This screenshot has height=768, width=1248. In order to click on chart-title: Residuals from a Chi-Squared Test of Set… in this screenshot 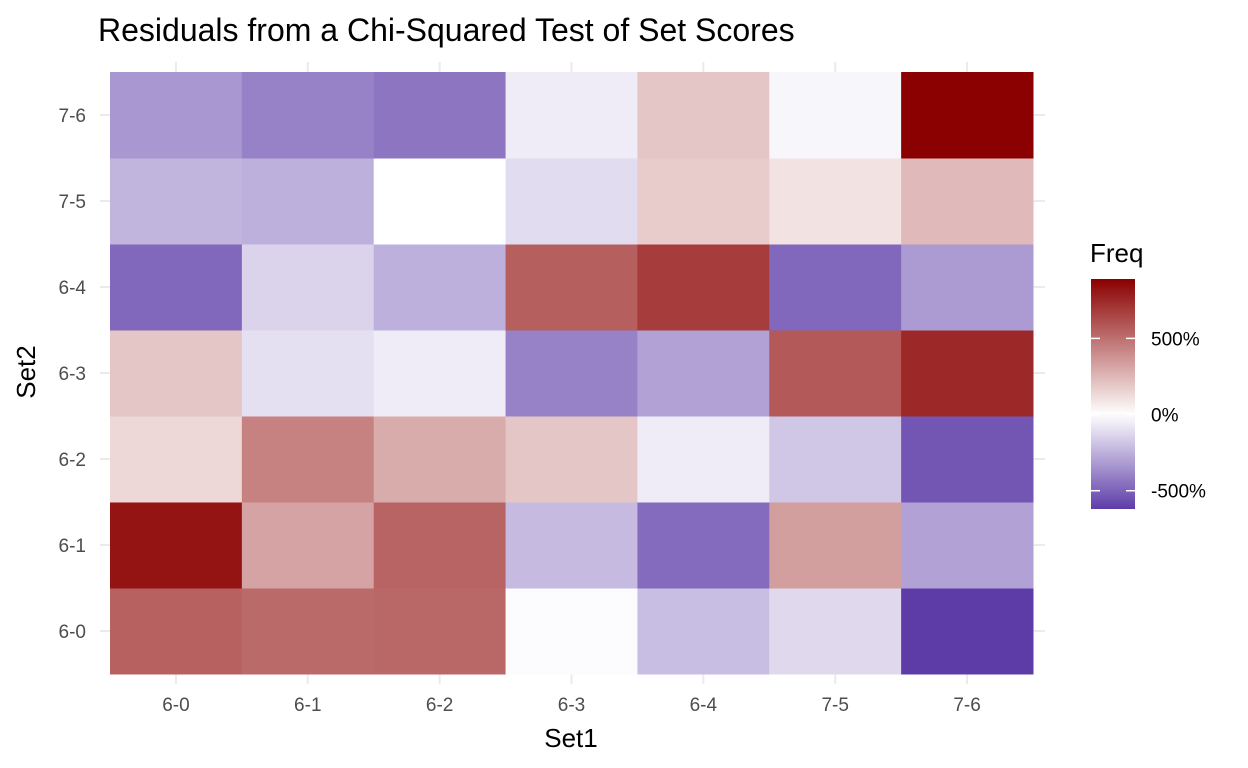, I will do `click(446, 30)`.